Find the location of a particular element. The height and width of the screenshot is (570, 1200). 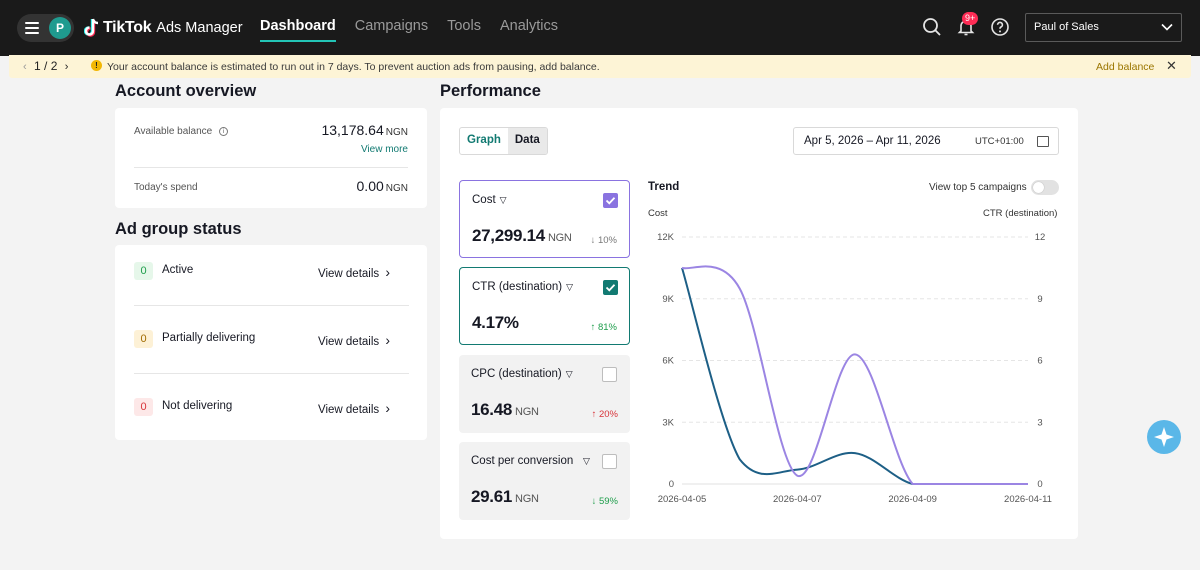

left-axis-title: Cost is located at coordinates (658, 213).